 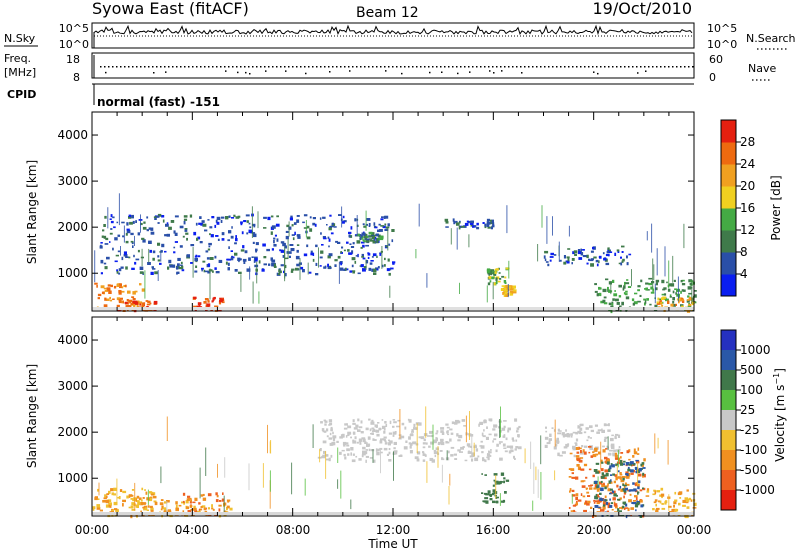 What do you see at coordinates (728, 420) in the screenshot?
I see `velocity-colorbar-swatches` at bounding box center [728, 420].